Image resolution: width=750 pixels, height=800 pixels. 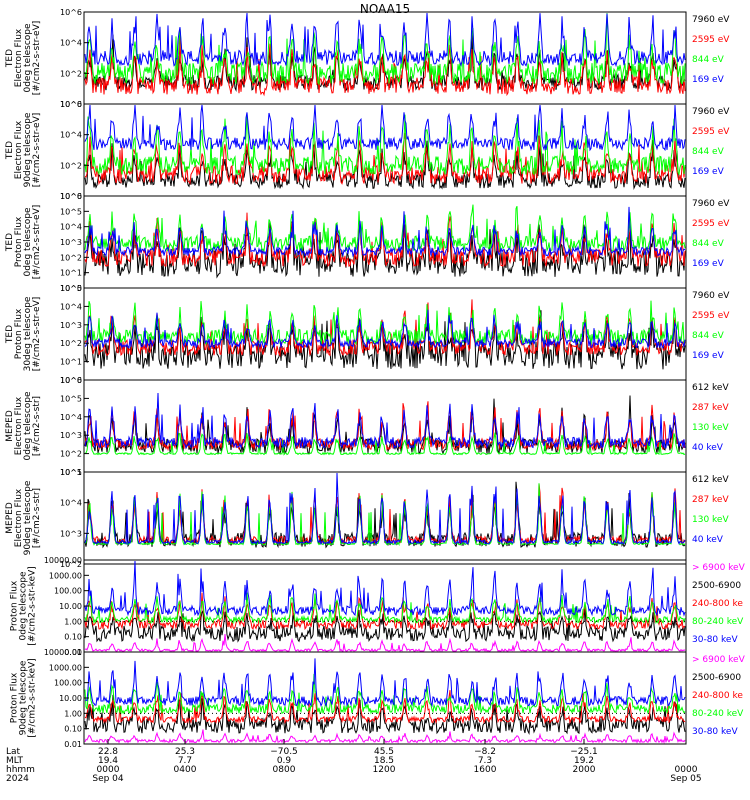 What do you see at coordinates (28, 58) in the screenshot?
I see `y-axis-label: 0deg telescope` at bounding box center [28, 58].